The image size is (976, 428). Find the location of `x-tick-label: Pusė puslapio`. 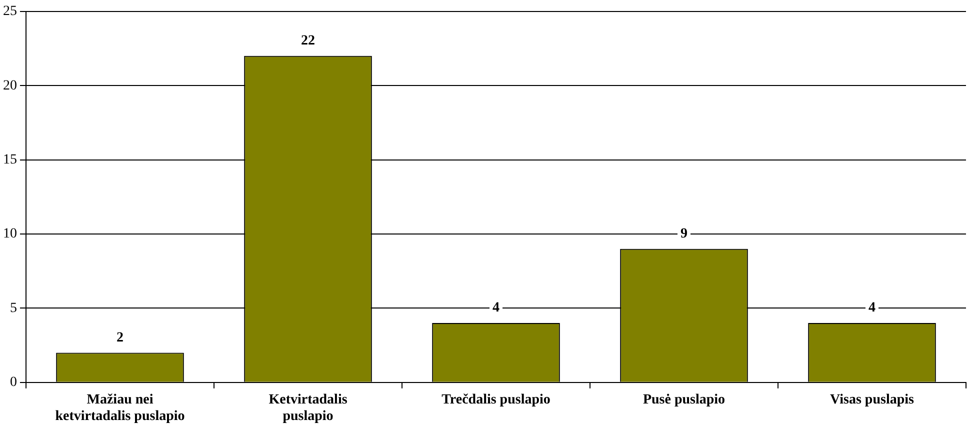

x-tick-label: Pusė puslapio is located at coordinates (684, 400).